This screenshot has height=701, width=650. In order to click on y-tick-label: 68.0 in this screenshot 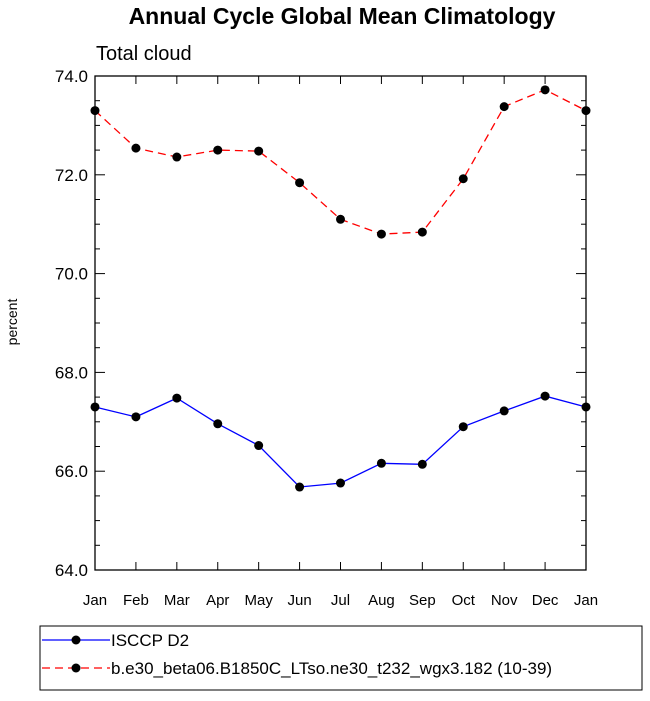, I will do `click(71, 372)`.